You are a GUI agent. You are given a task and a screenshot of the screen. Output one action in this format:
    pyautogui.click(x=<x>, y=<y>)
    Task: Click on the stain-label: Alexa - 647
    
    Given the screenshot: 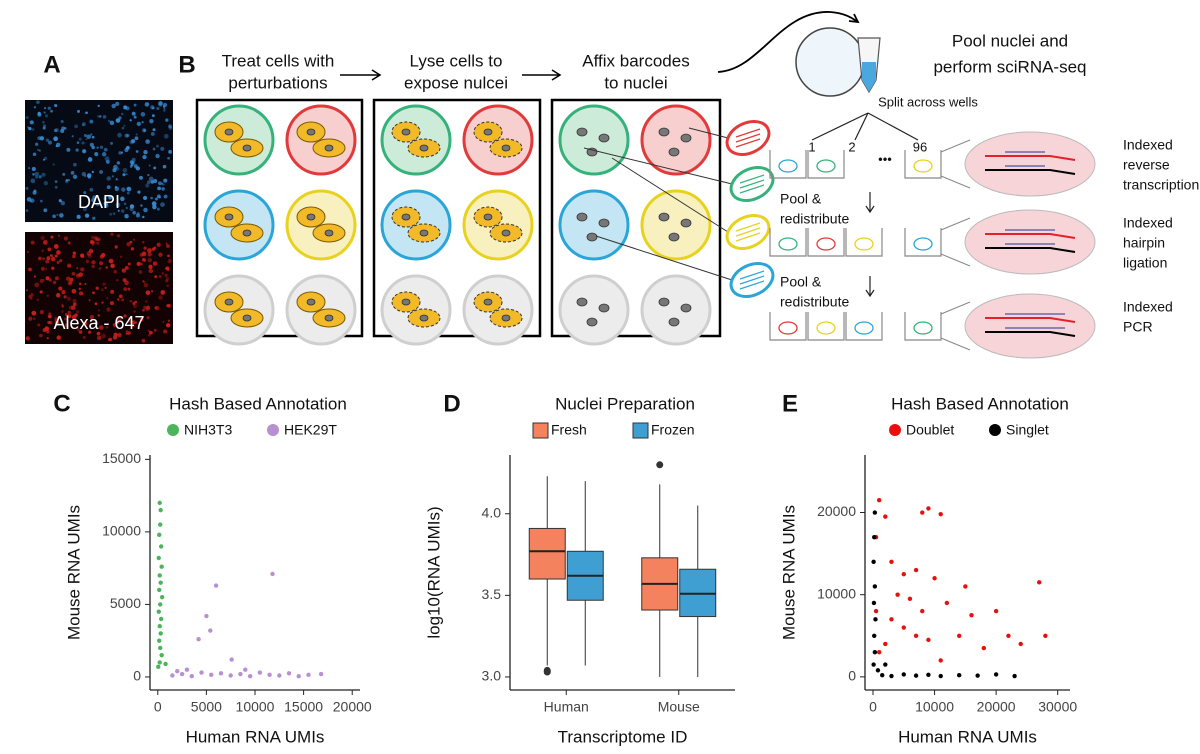 What is the action you would take?
    pyautogui.click(x=98, y=323)
    